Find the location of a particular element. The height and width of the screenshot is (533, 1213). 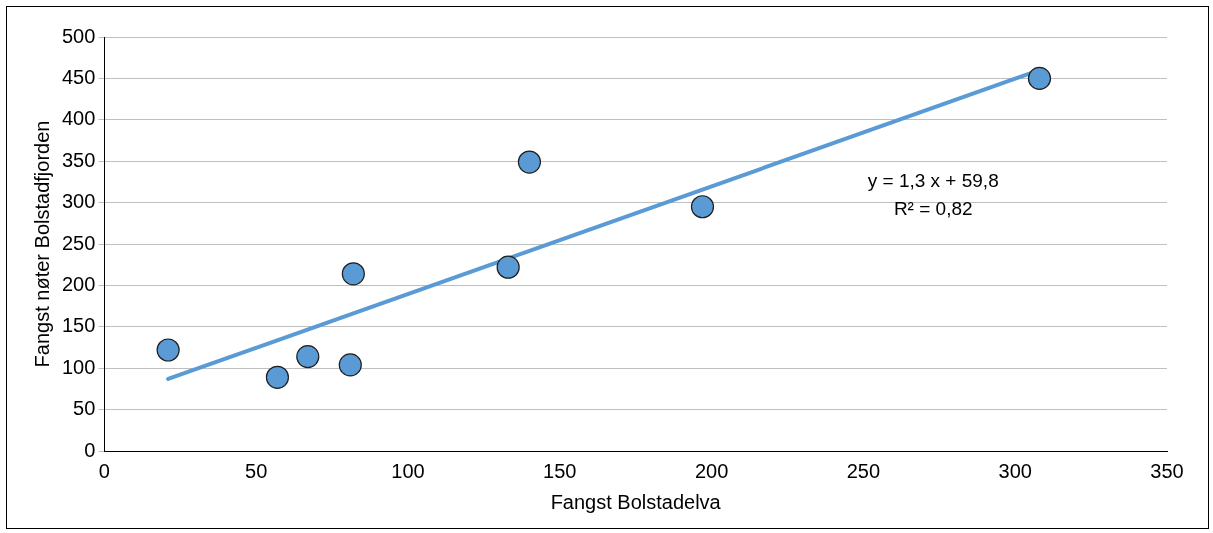

x-tick-label: 350 is located at coordinates (1167, 470).